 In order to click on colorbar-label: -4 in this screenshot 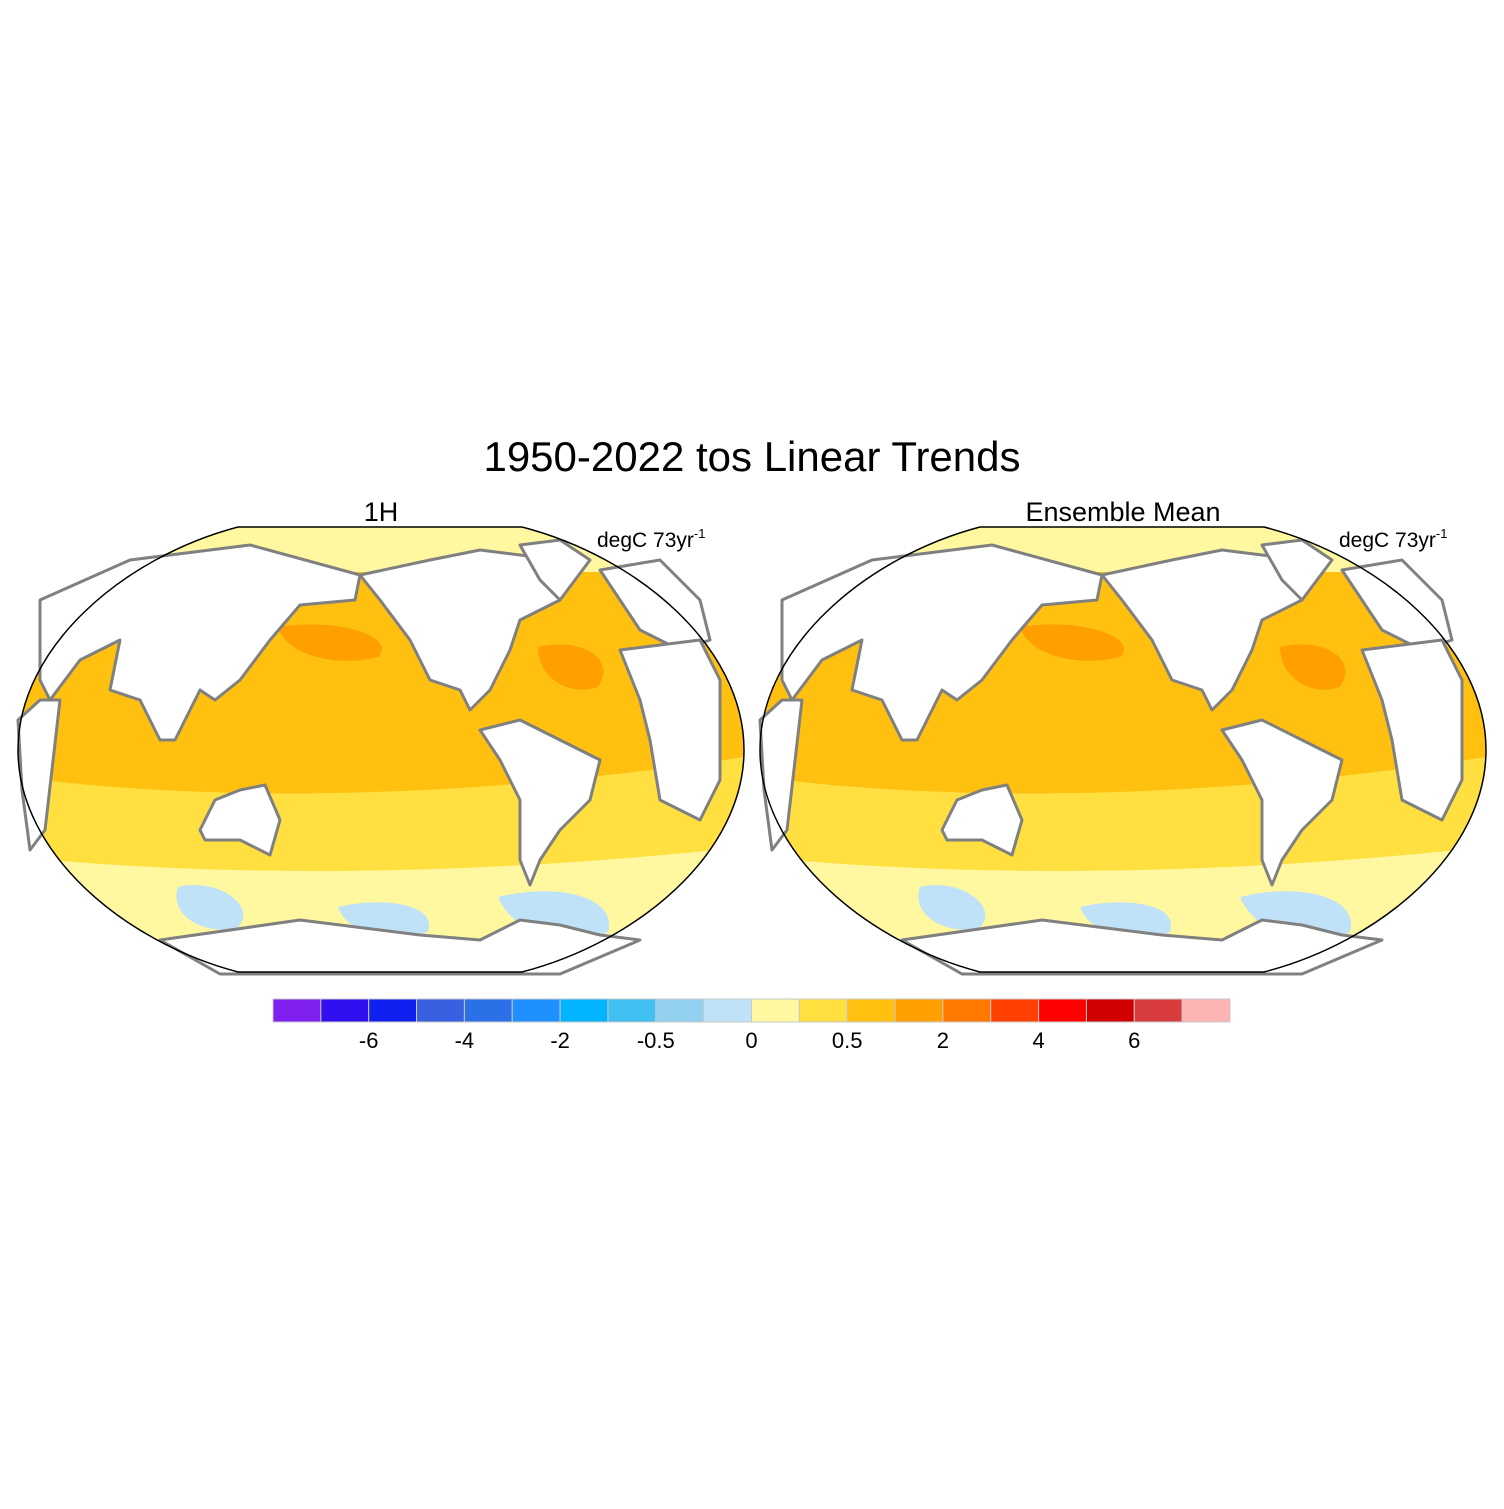, I will do `click(465, 1040)`.